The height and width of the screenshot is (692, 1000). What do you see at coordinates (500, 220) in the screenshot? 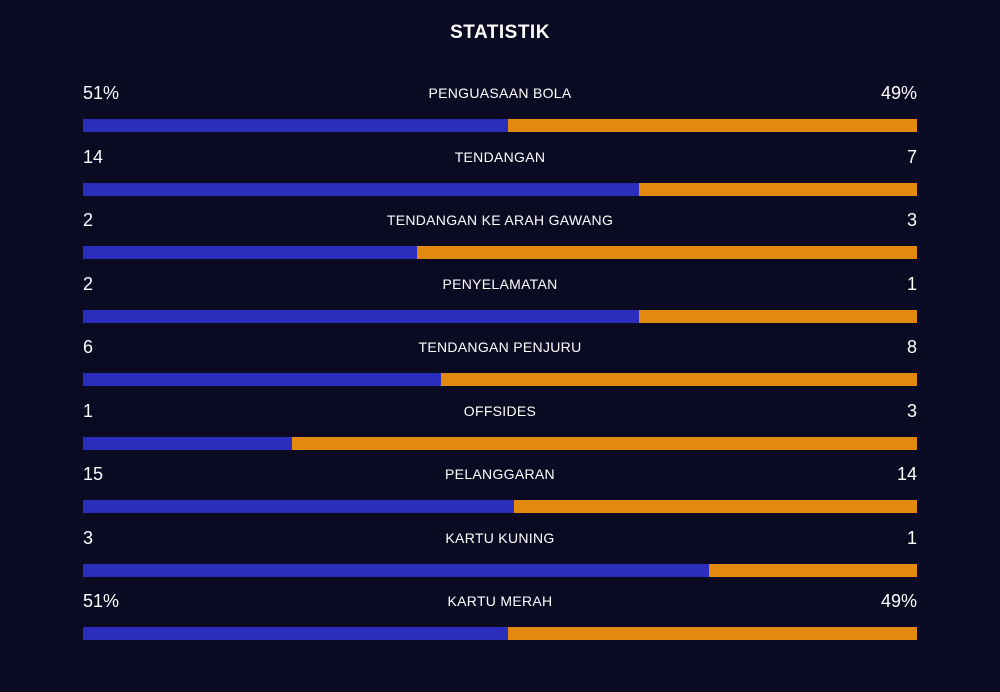
I see `stat-label: TENDANGAN KE ARAH GAWANG` at bounding box center [500, 220].